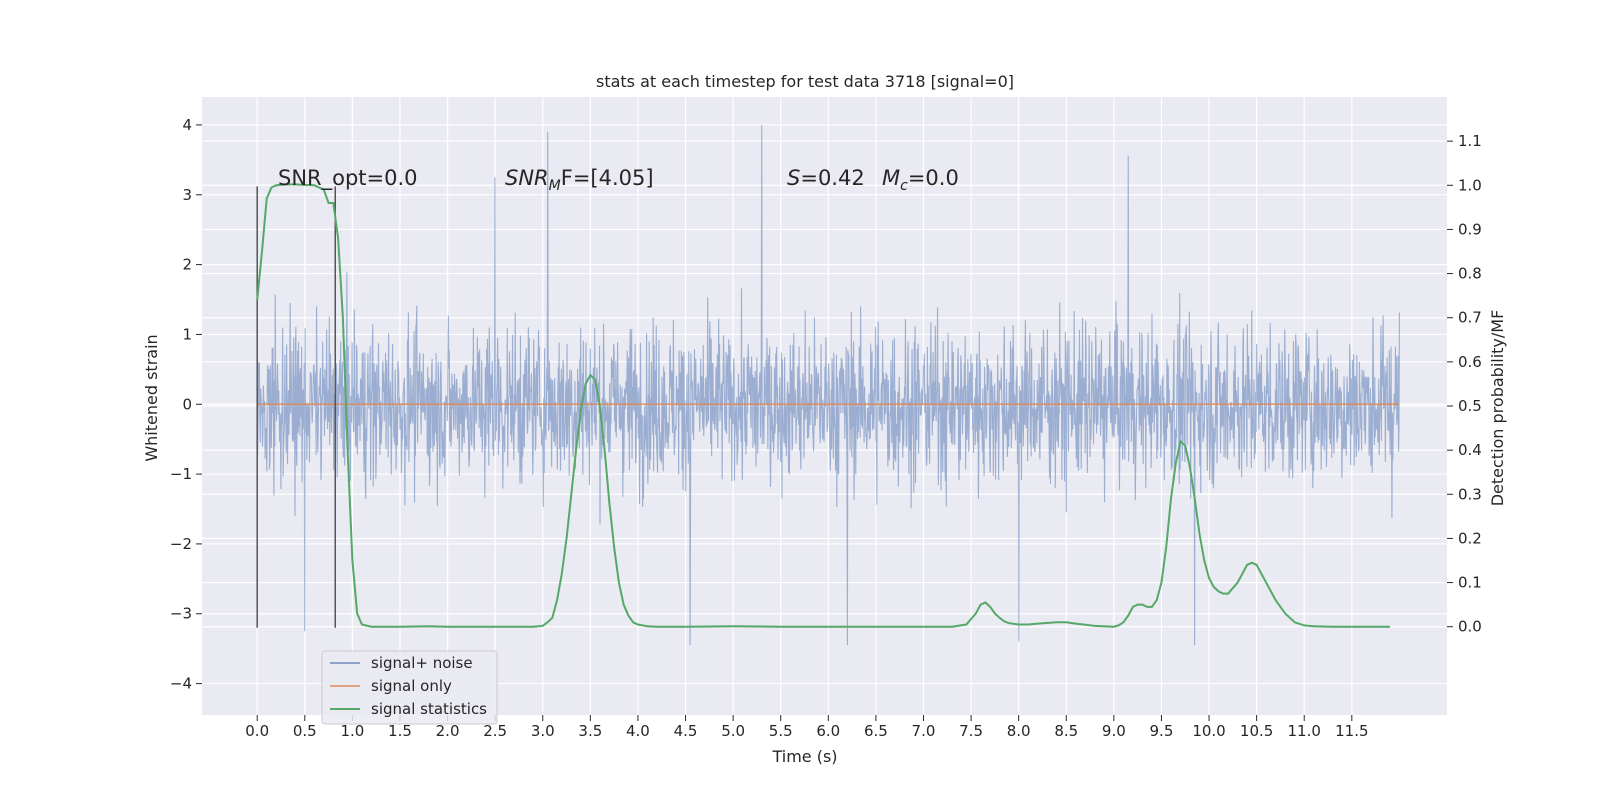 This screenshot has height=800, width=1600. I want to click on y2-tick-label: 0.5, so click(1470, 406).